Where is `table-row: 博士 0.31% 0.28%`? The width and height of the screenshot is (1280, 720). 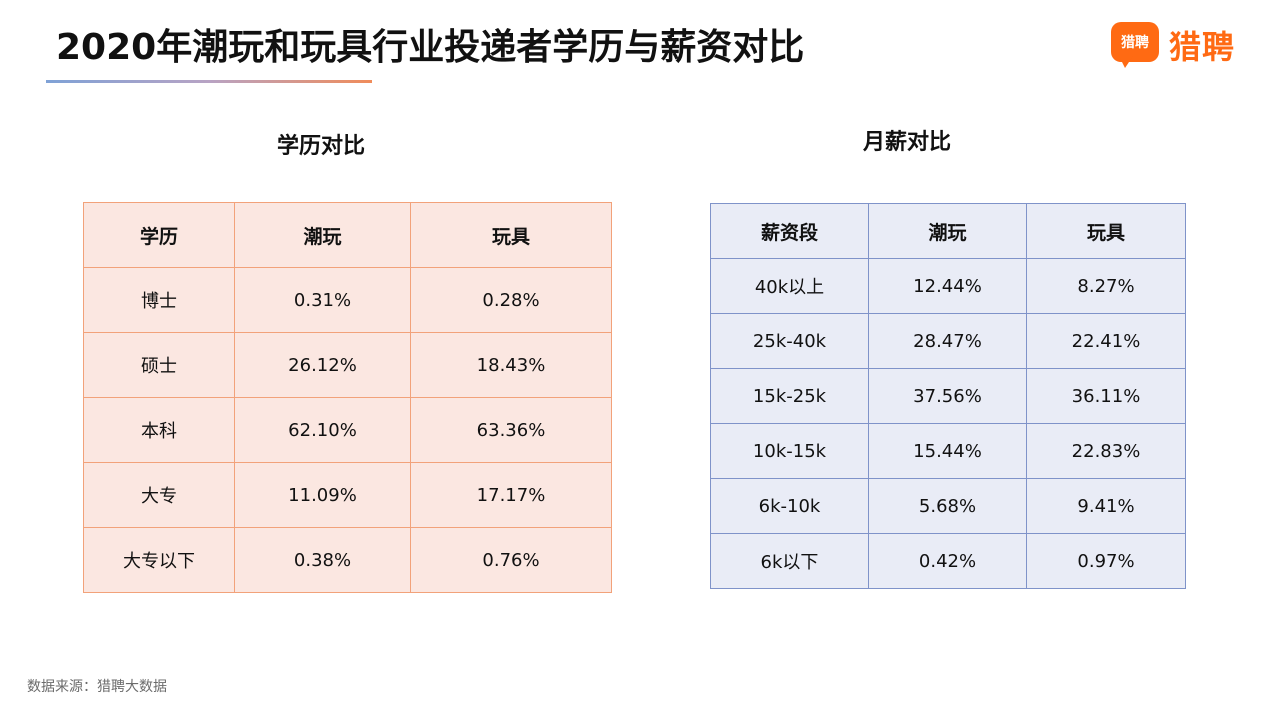
table-row: 博士 0.31% 0.28% is located at coordinates (347, 300).